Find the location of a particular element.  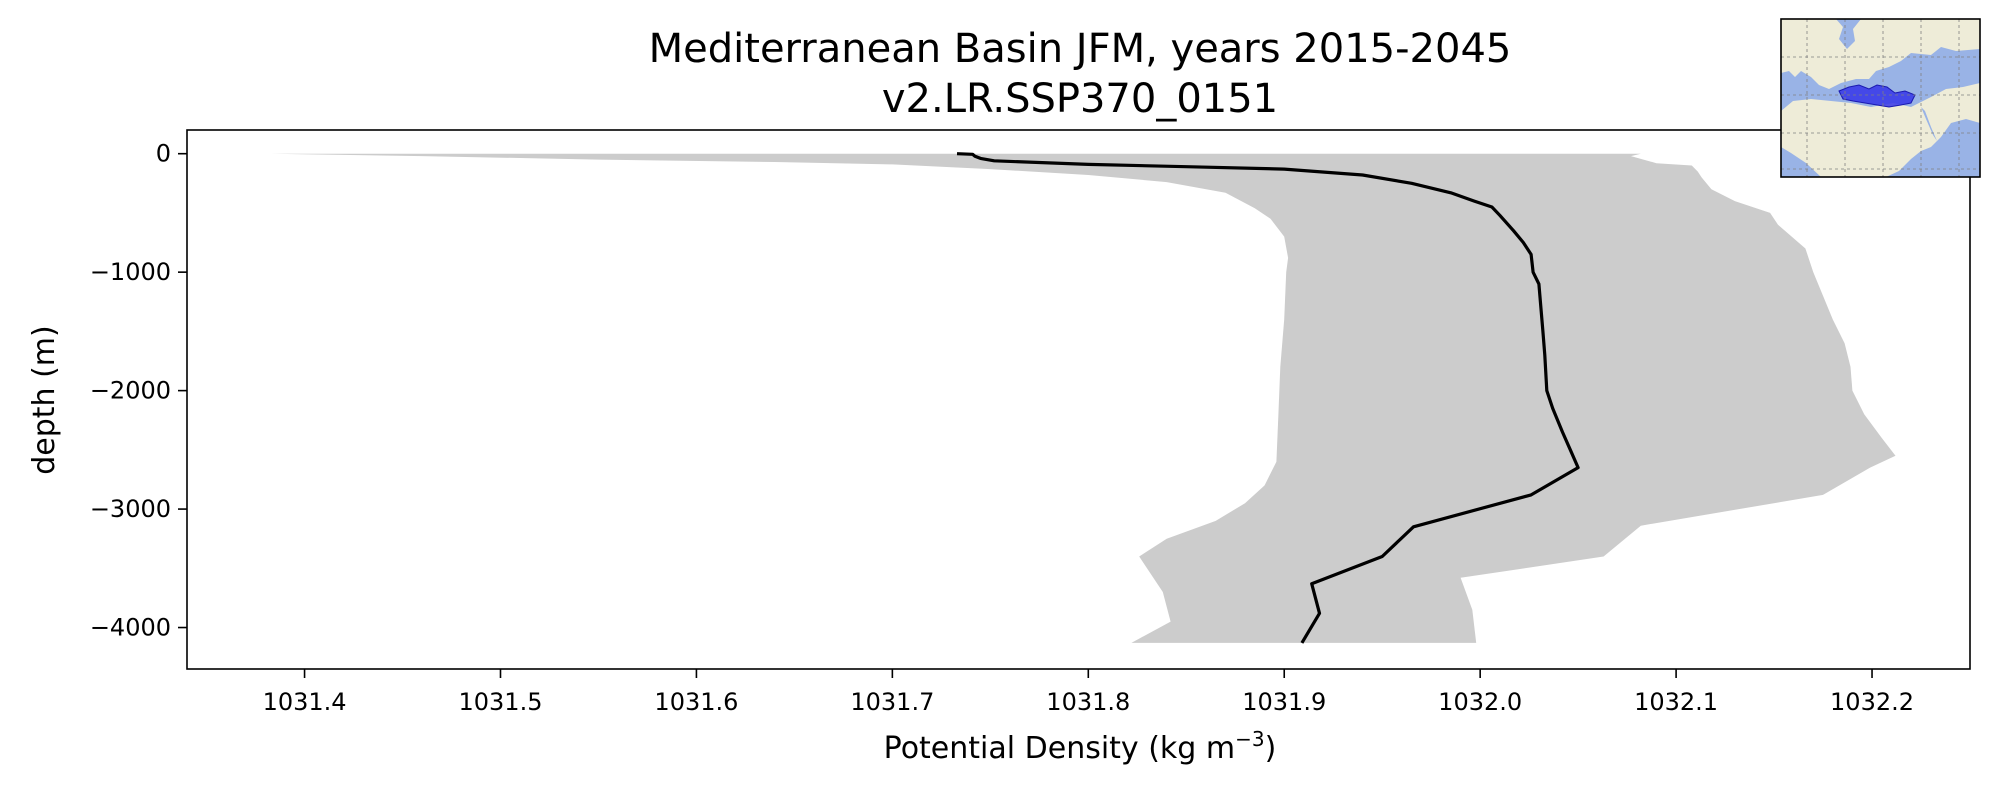

y-tick-label: 0 is located at coordinates (163, 154).